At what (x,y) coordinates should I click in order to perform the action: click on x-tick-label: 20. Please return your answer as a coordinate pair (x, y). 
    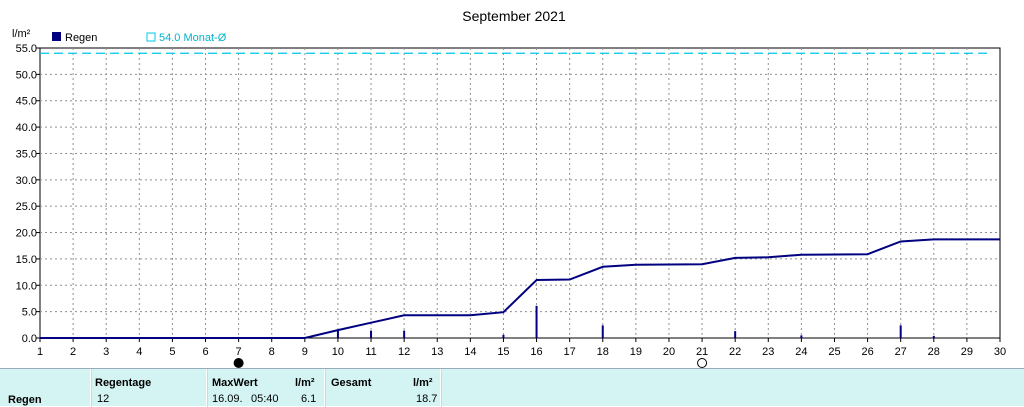
    Looking at the image, I should click on (669, 352).